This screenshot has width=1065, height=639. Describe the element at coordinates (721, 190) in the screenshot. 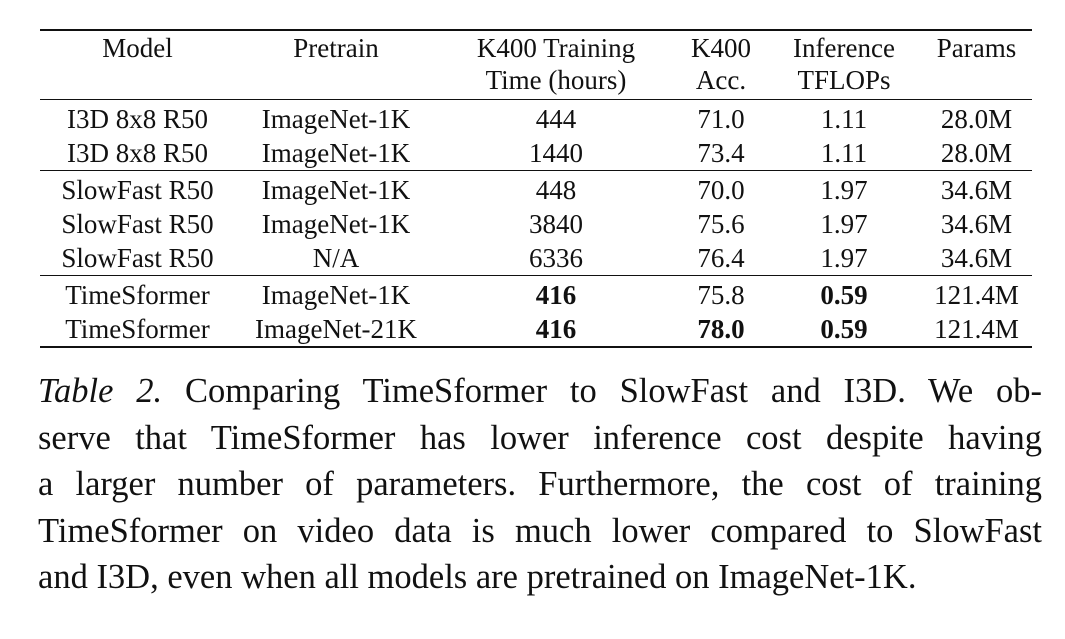

I see `table-cell: 70.0` at that location.